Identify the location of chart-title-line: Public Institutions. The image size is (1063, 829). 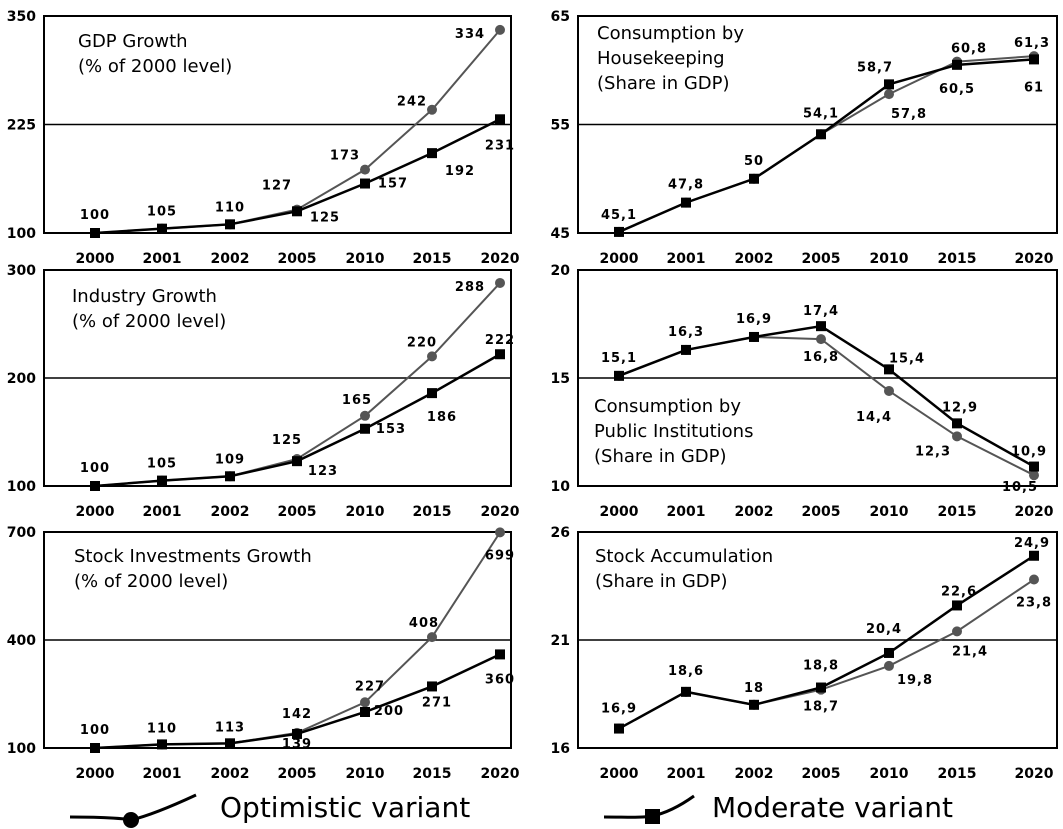
(673, 431).